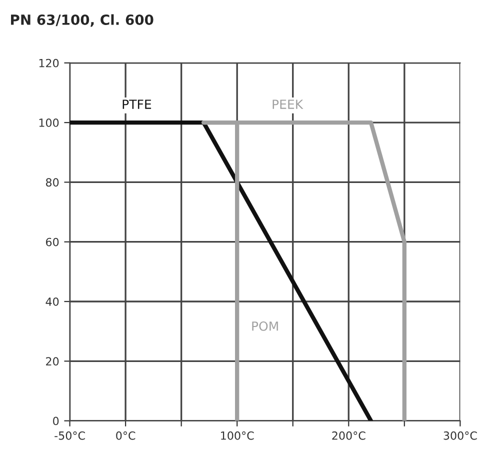 The width and height of the screenshot is (488, 466). What do you see at coordinates (49, 63) in the screenshot?
I see `y-tick-label: 120` at bounding box center [49, 63].